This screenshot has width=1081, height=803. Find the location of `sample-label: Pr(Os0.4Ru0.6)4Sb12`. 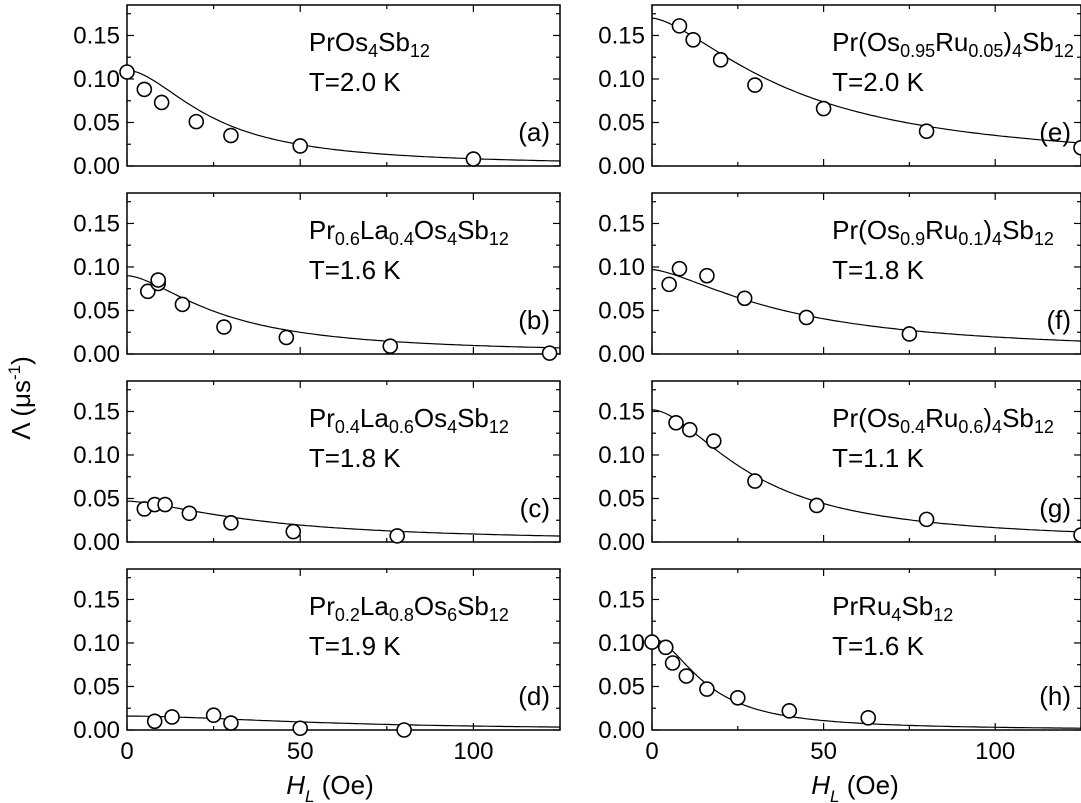

sample-label: Pr(Os0.4Ru0.6)4Sb12 is located at coordinates (943, 420).